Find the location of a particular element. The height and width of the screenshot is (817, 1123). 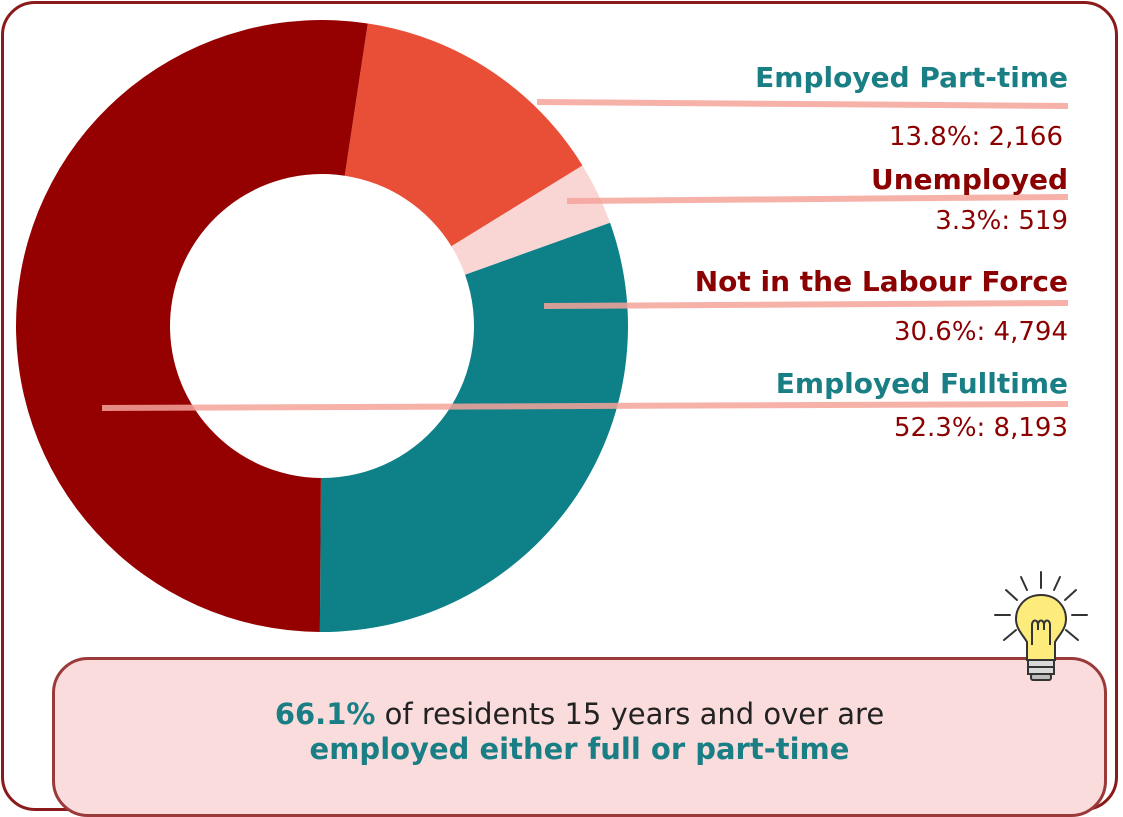

summary-emphasis: employed either full or part-time is located at coordinates (579, 749).